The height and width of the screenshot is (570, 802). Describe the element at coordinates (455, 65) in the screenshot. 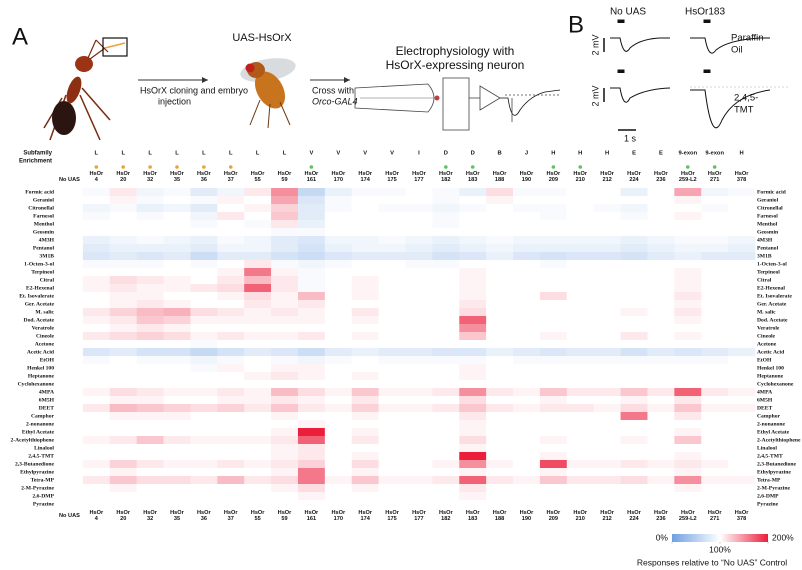

I see `ephys-title: HsOrX-expressing neuron` at that location.